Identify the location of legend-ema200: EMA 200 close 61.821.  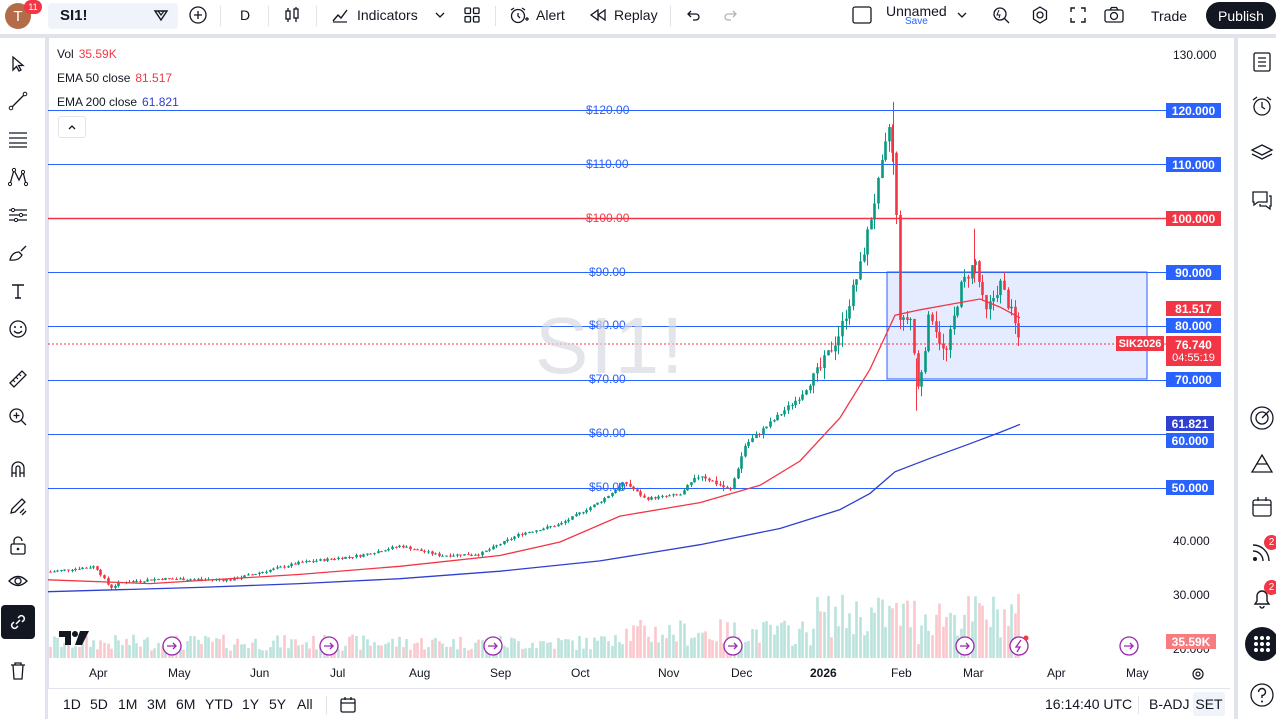
(118, 102).